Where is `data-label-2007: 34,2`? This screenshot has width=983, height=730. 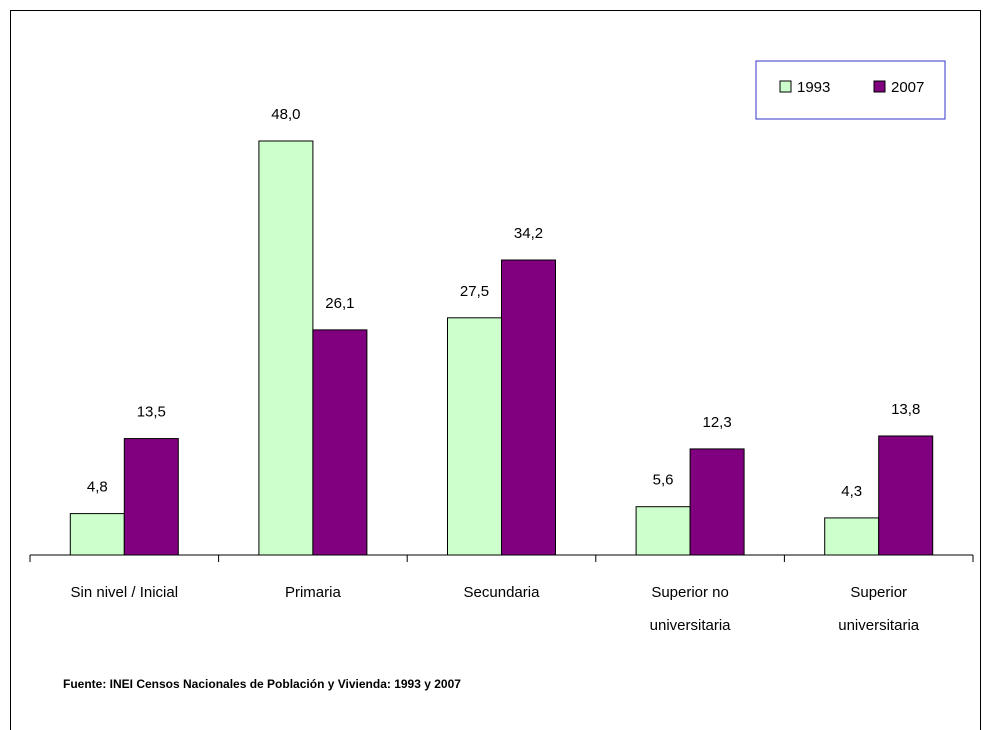
data-label-2007: 34,2 is located at coordinates (528, 233).